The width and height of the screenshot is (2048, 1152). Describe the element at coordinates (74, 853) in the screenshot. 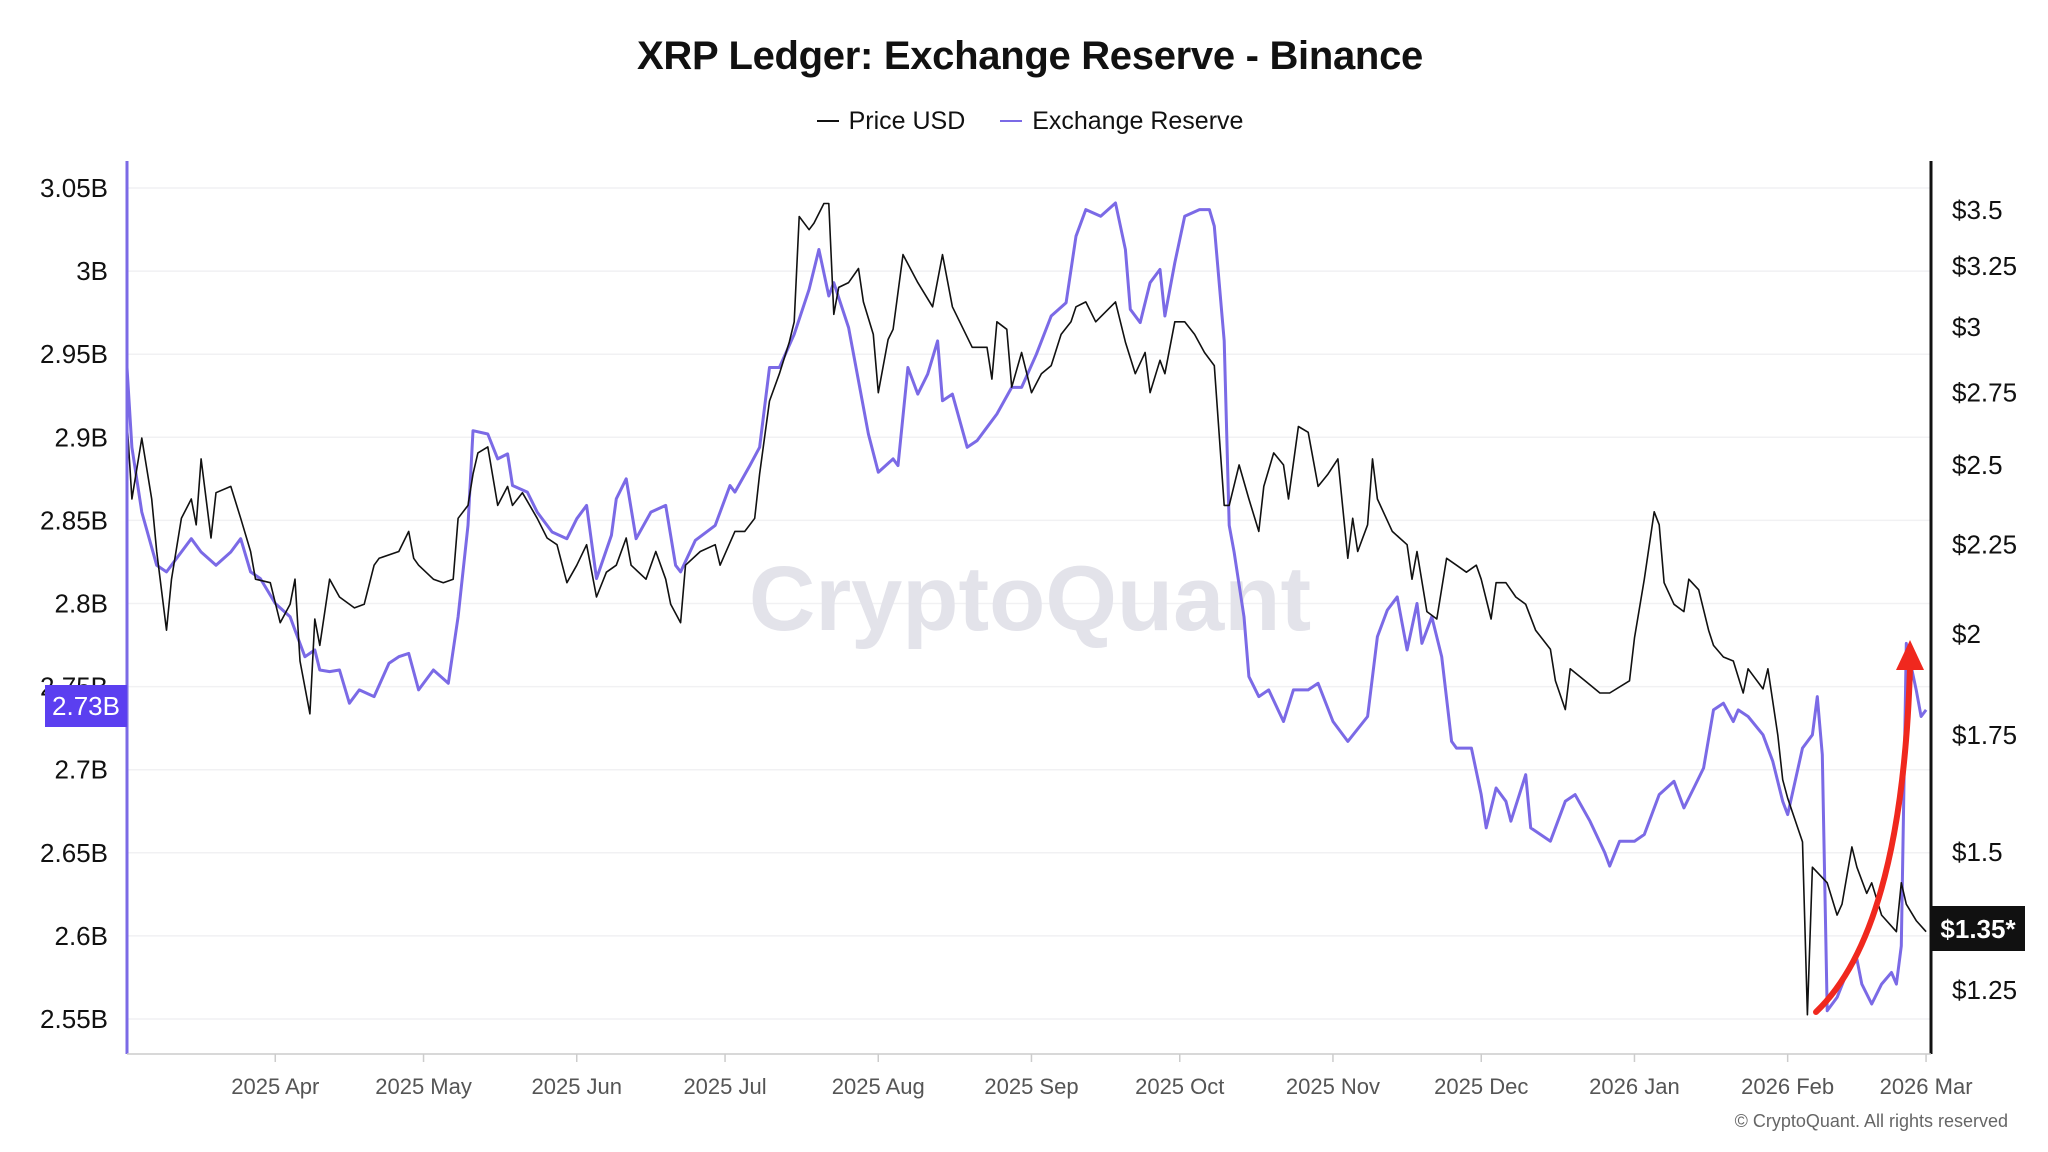

I see `left-tick-label: 2.65B` at that location.